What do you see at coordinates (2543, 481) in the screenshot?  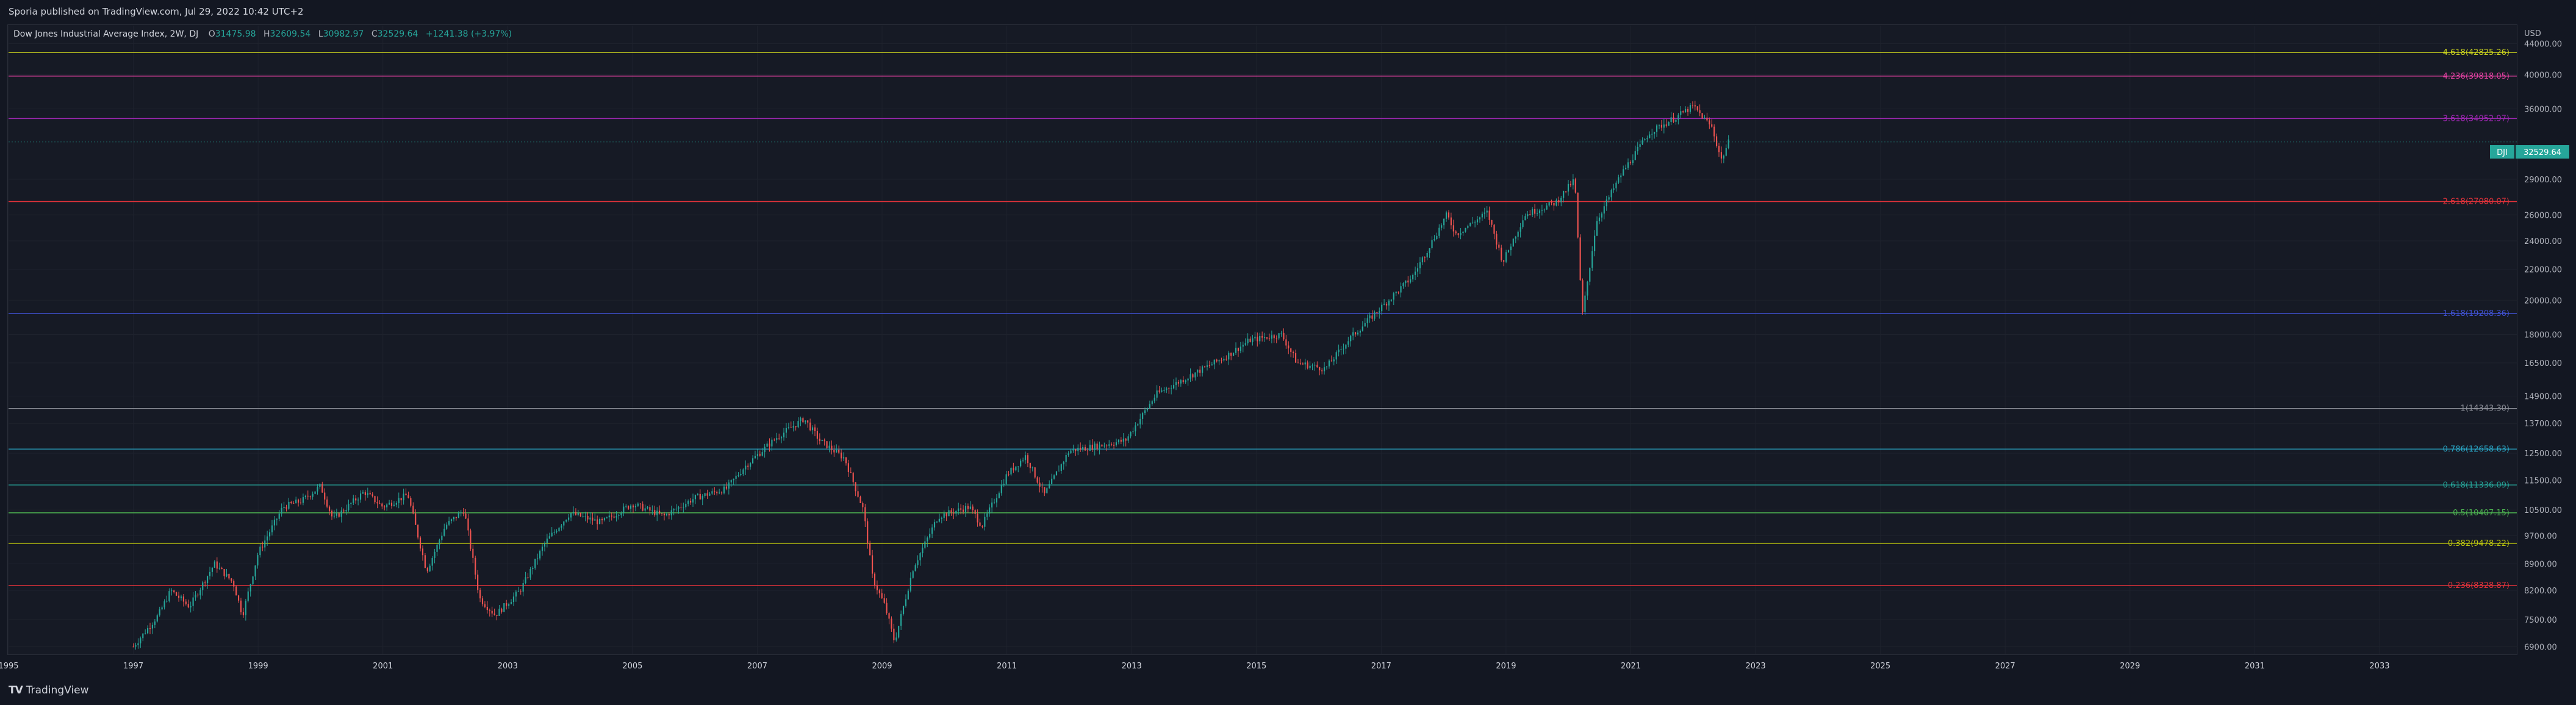 I see `y-tick-label: 11500.00` at bounding box center [2543, 481].